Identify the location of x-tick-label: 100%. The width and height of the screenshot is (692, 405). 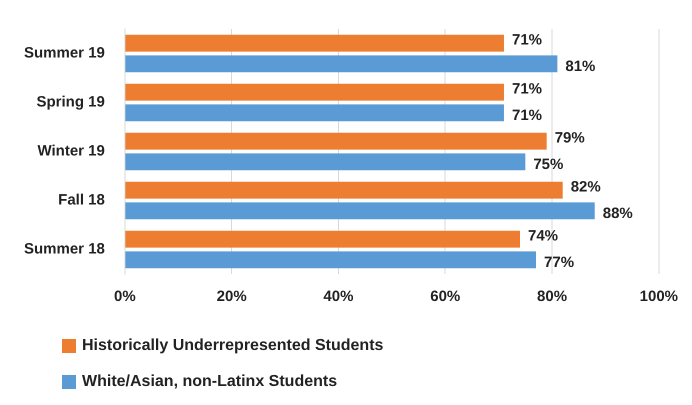
(659, 297).